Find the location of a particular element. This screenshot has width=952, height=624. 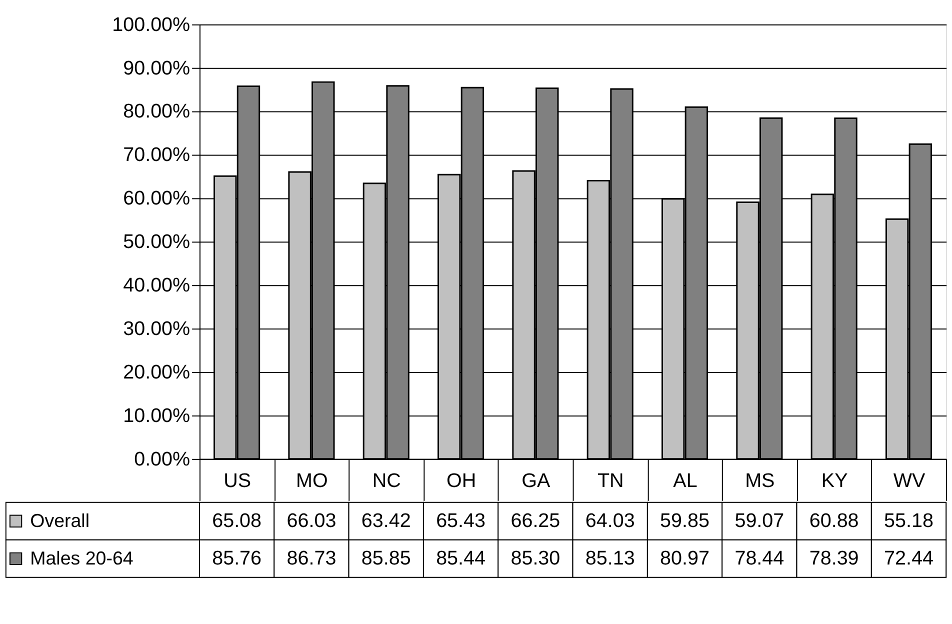

data-label: 66.03 is located at coordinates (311, 521).